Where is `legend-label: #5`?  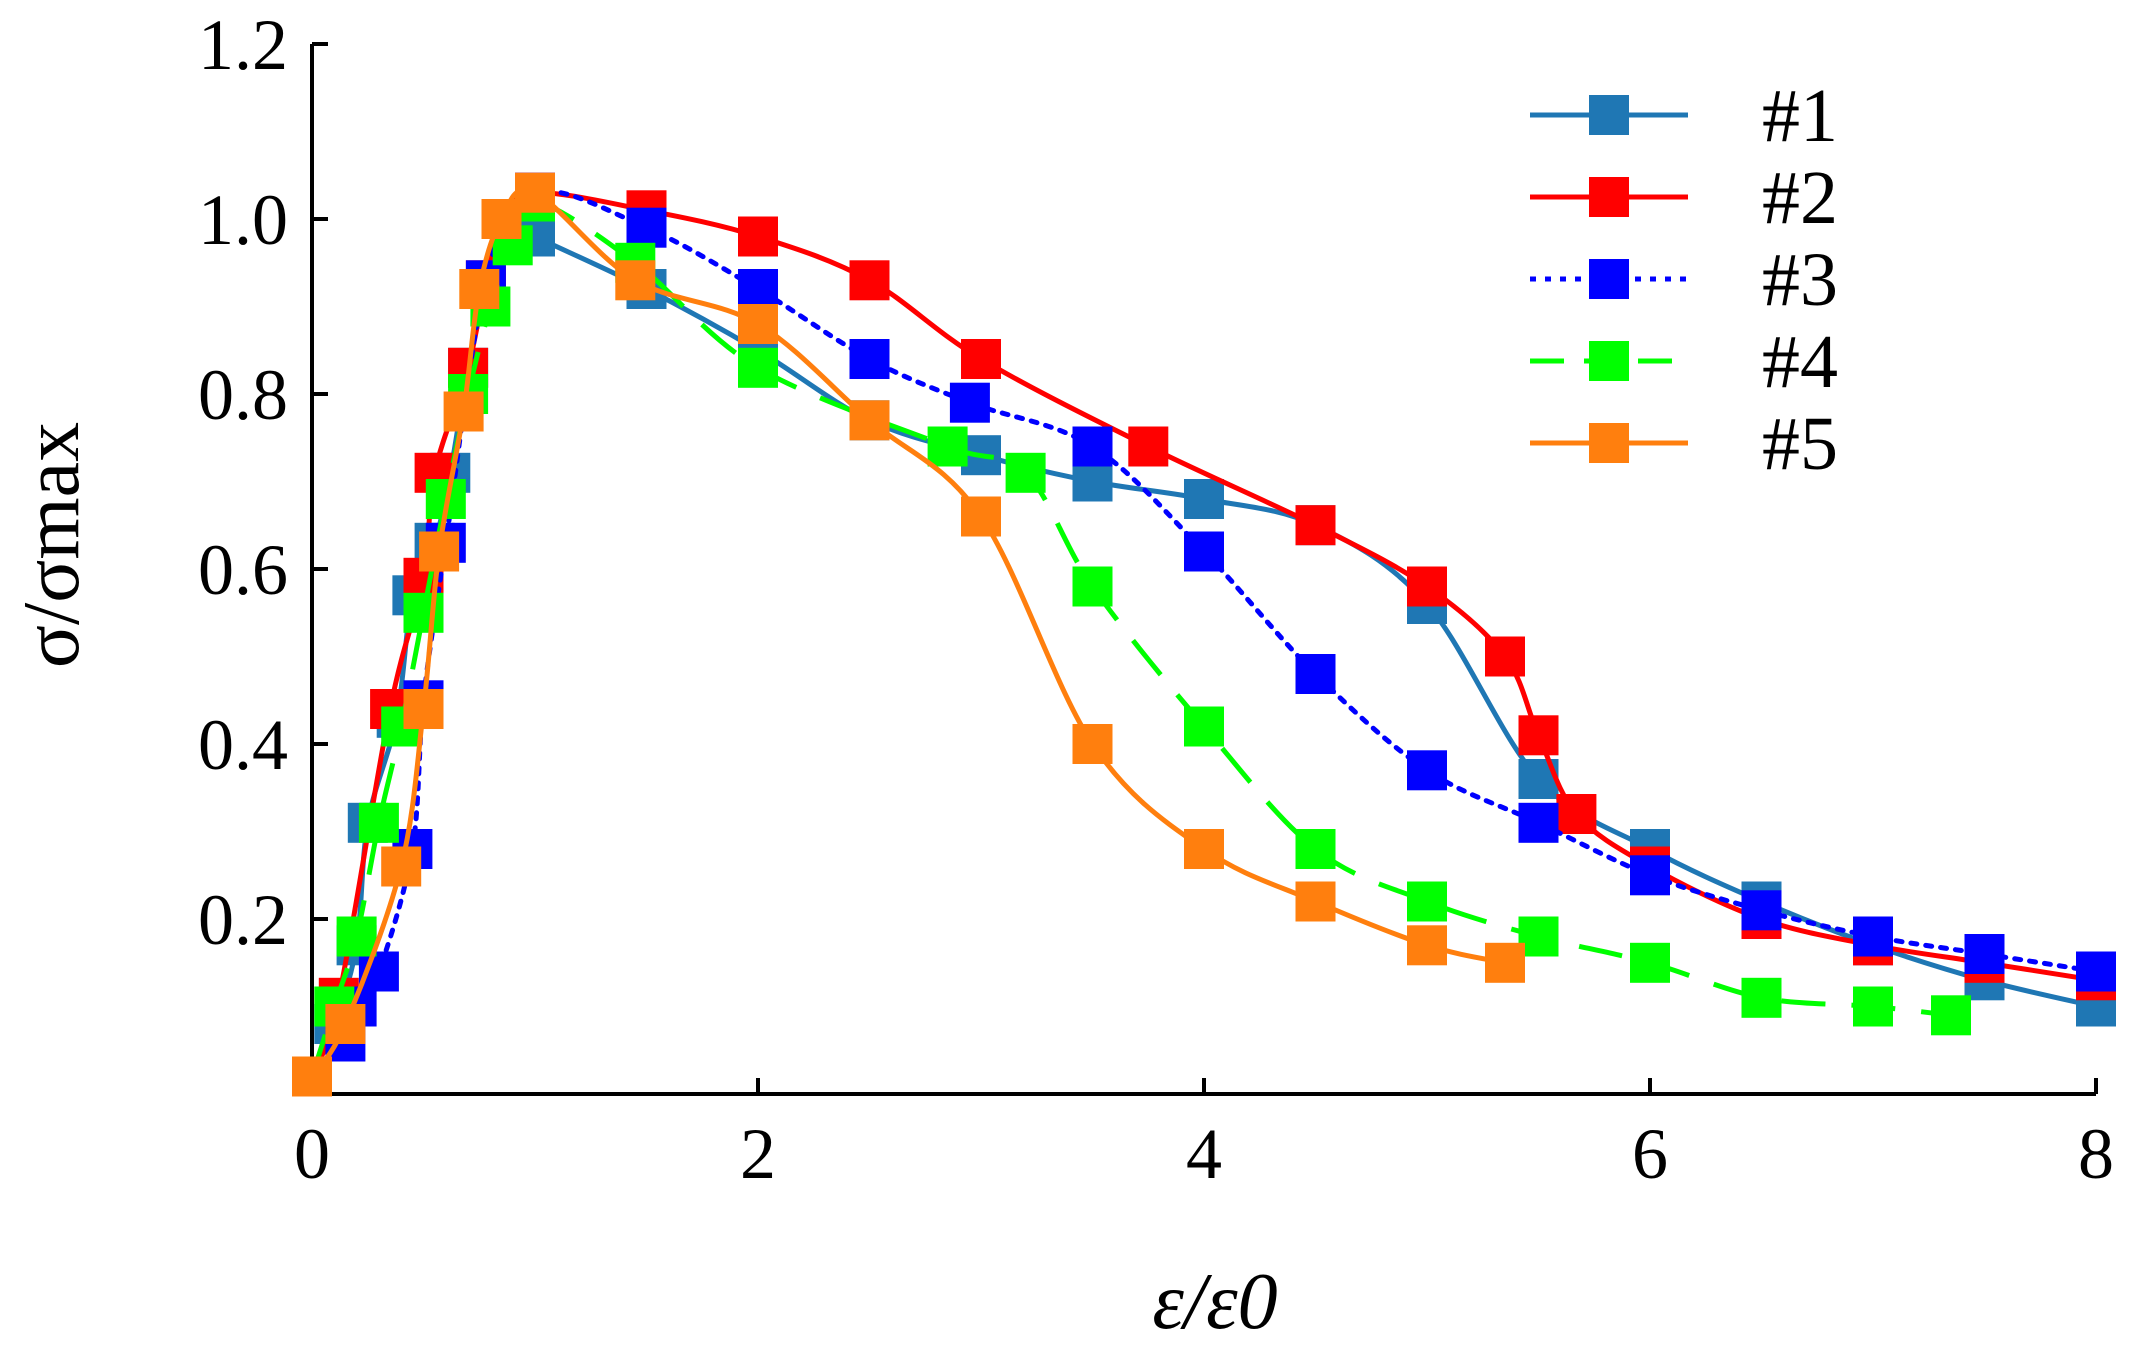
legend-label: #5 is located at coordinates (1800, 444).